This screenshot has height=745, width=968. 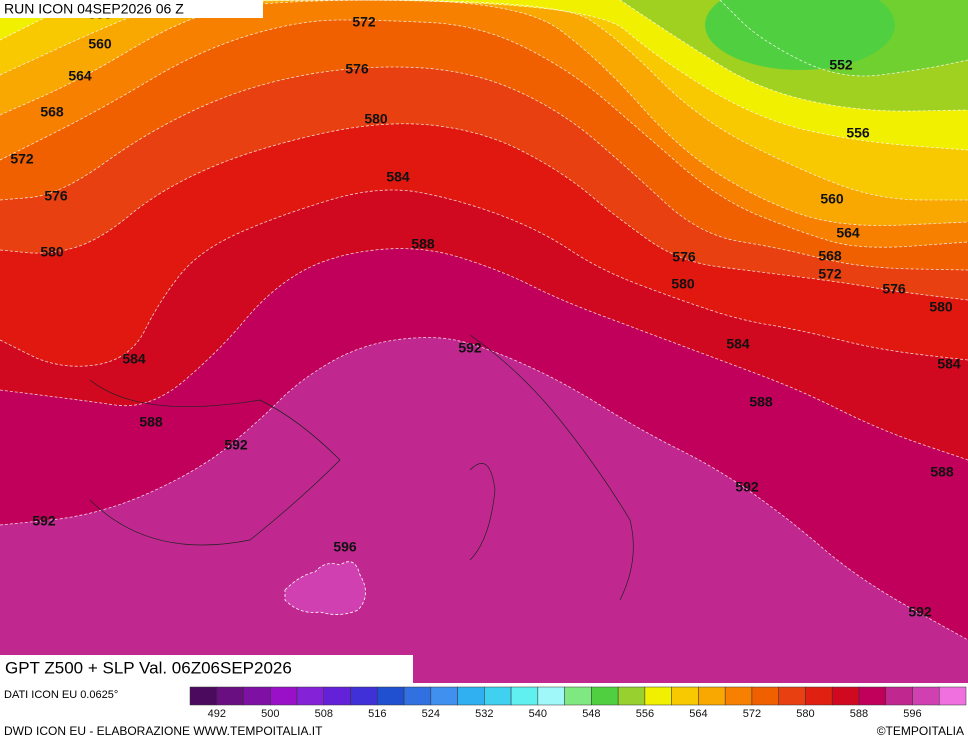 I want to click on title-box, so click(x=206, y=669).